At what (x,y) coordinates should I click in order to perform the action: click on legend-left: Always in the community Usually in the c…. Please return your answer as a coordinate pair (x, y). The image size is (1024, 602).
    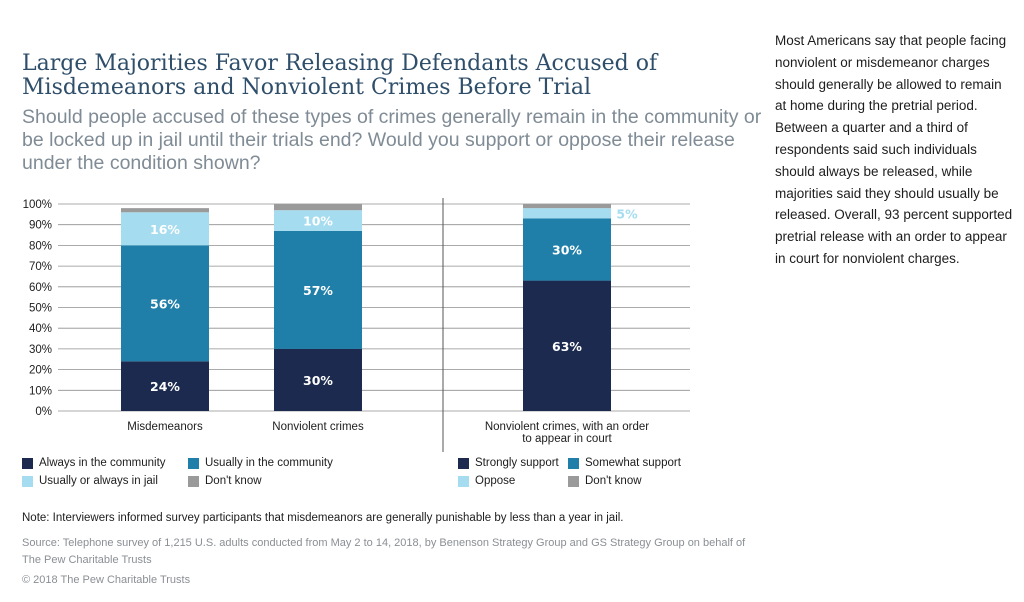
    Looking at the image, I should click on (222, 477).